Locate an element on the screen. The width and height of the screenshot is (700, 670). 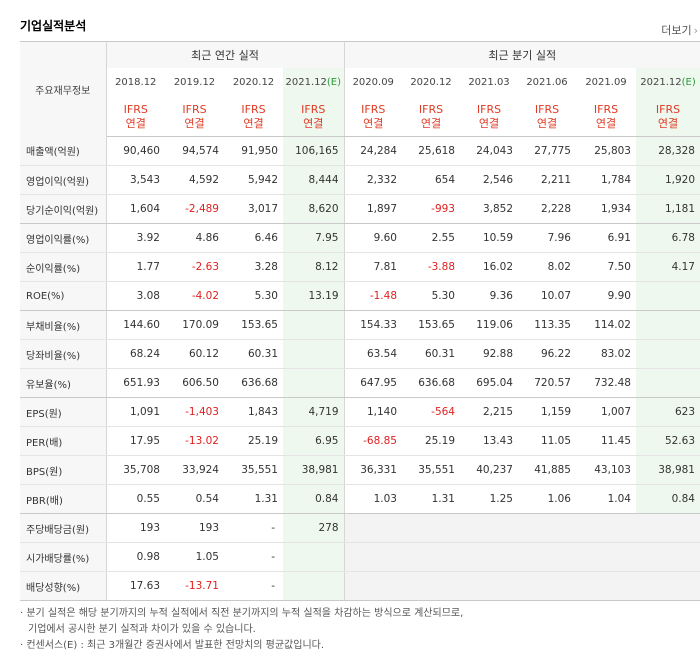
table-row: 주당배당금(원) 193 193-278 is located at coordinates (360, 528).